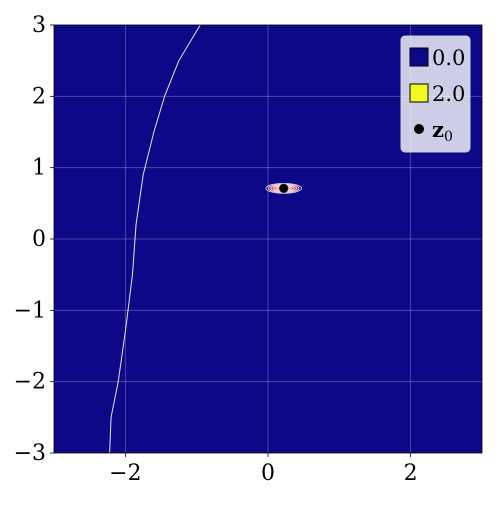 The height and width of the screenshot is (505, 500). I want to click on x-axis: −2 0 2, so click(263, 469).